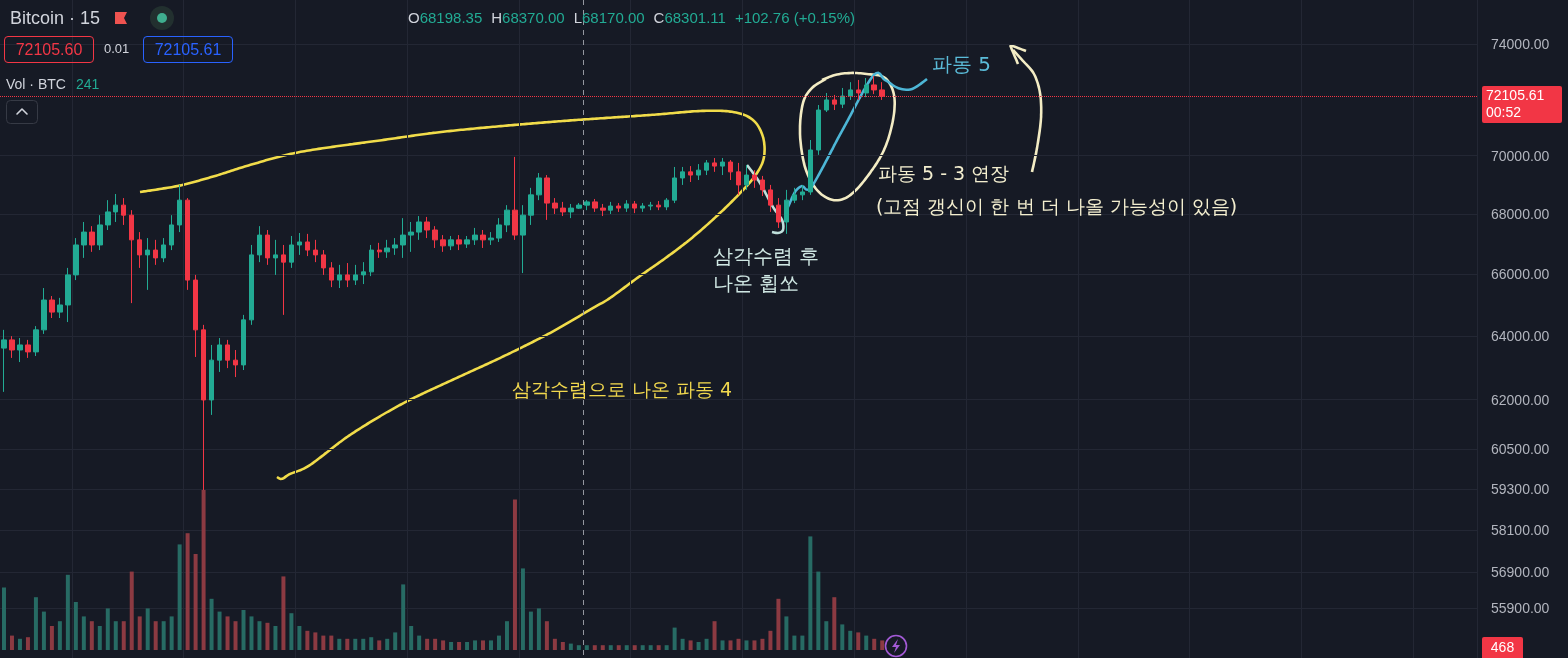 The image size is (1568, 658). Describe the element at coordinates (188, 49) in the screenshot. I see `annotation: 72105.61` at that location.